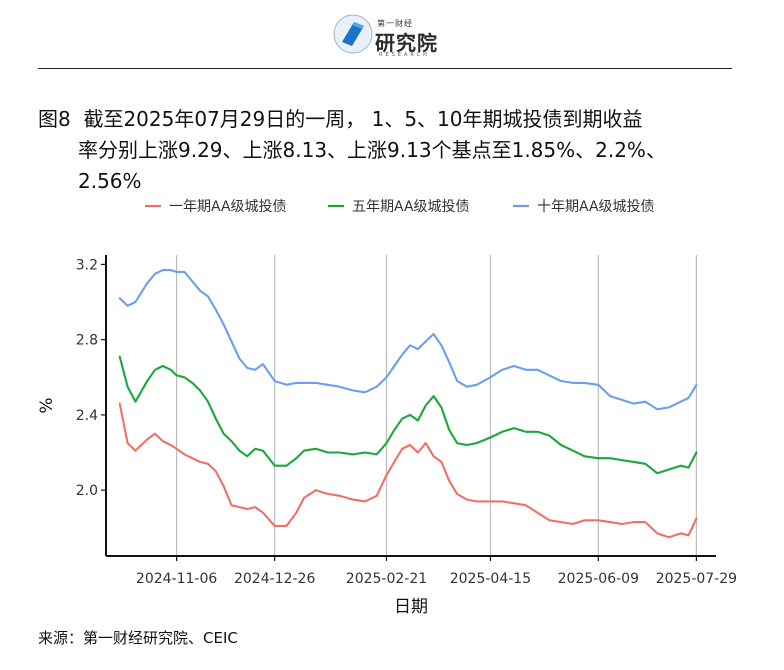 The image size is (784, 670). I want to click on figure-title-line3: 2.56%, so click(110, 181).